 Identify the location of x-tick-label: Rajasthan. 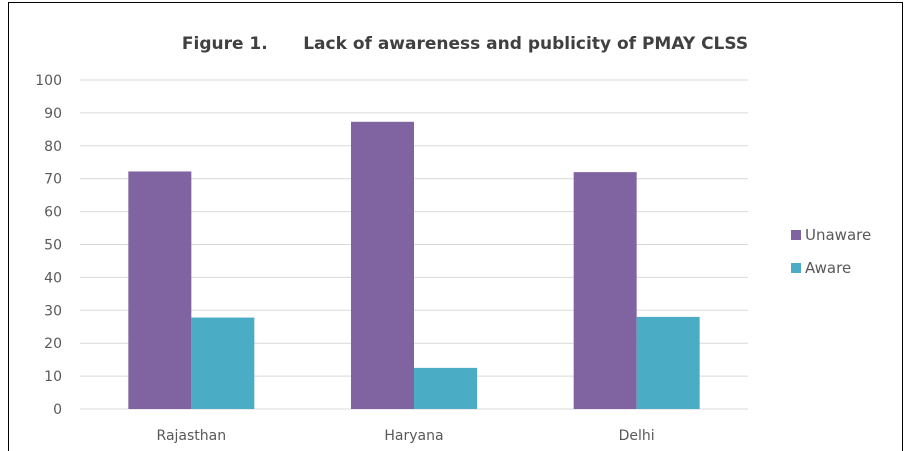
(192, 436).